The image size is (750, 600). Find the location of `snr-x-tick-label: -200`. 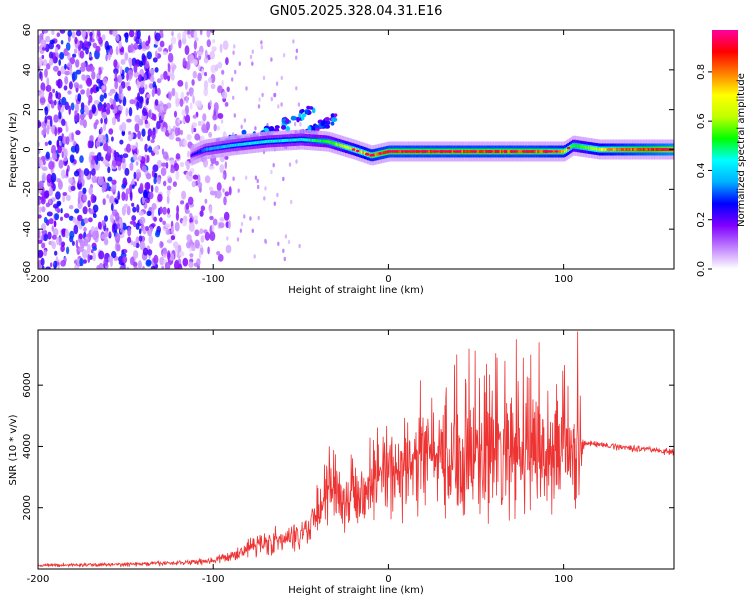

snr-x-tick-label: -200 is located at coordinates (38, 579).